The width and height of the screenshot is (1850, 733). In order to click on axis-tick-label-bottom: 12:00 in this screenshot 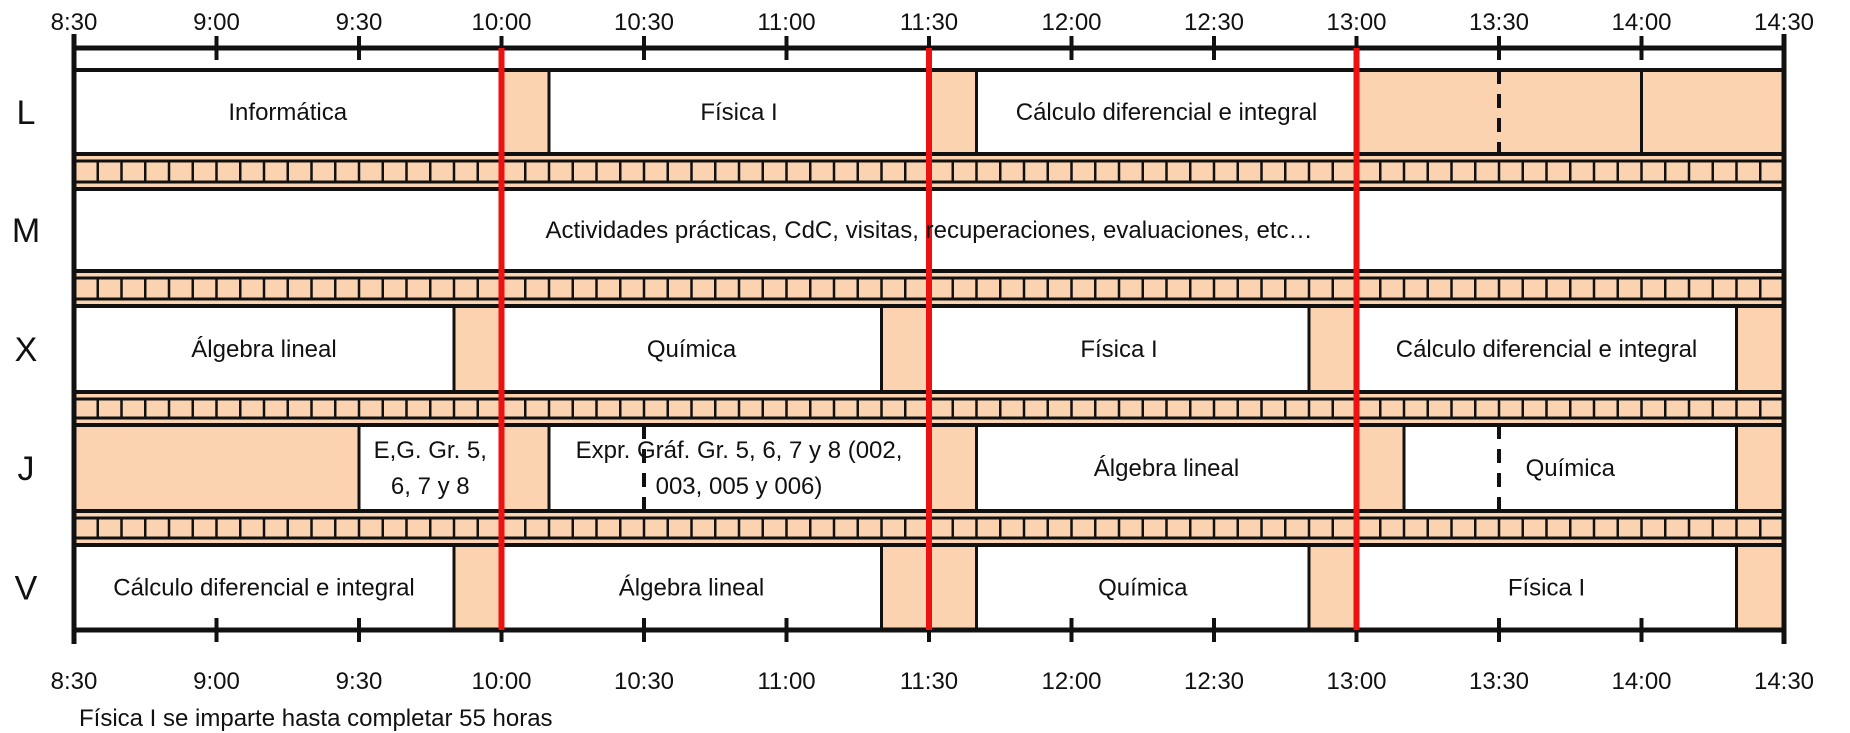, I will do `click(1071, 681)`.